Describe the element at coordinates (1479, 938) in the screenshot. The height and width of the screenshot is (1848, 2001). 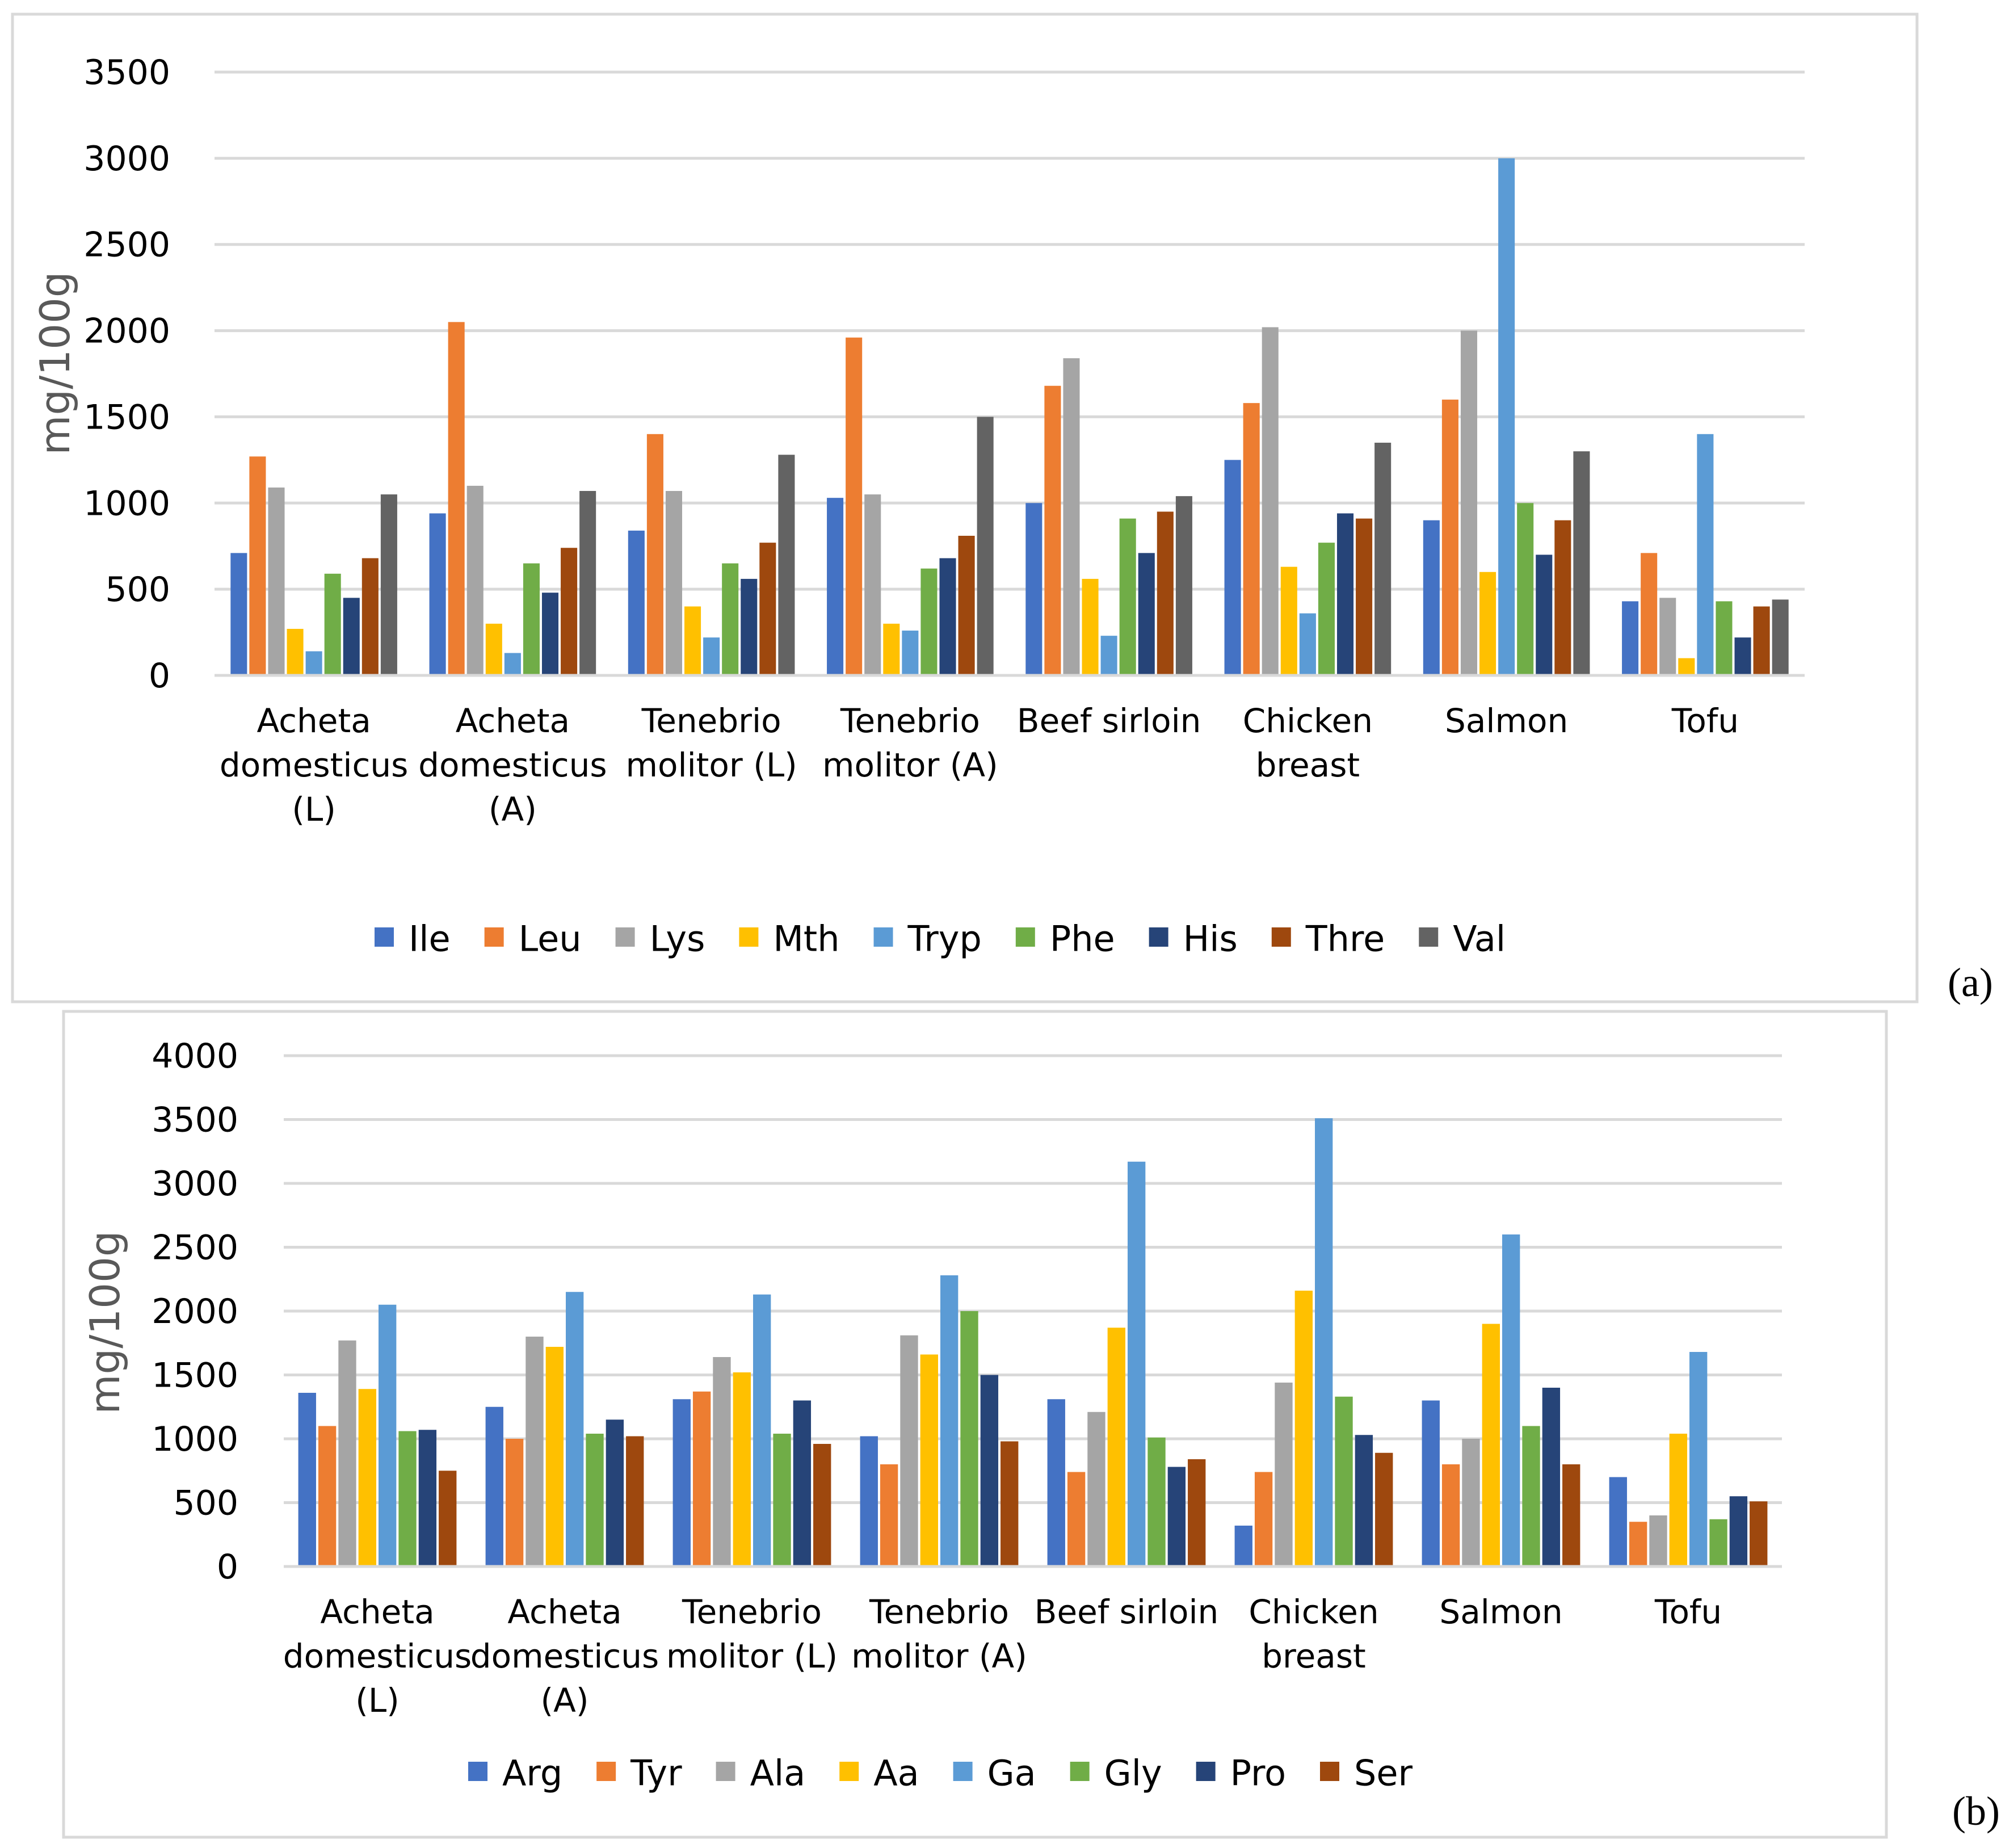
I see `legend-label: Val` at that location.